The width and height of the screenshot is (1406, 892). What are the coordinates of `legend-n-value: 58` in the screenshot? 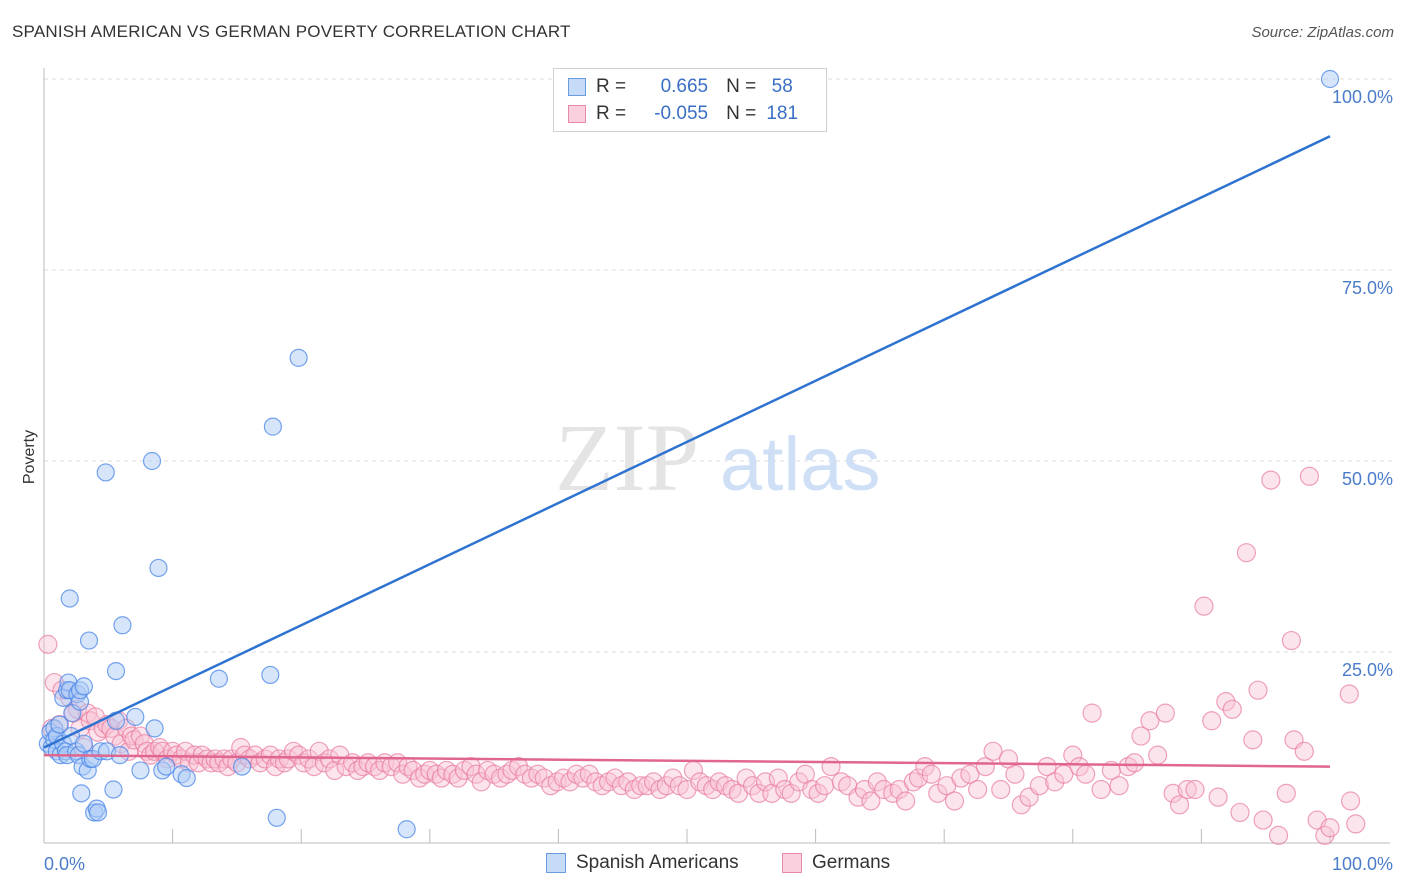 It's located at (782, 86).